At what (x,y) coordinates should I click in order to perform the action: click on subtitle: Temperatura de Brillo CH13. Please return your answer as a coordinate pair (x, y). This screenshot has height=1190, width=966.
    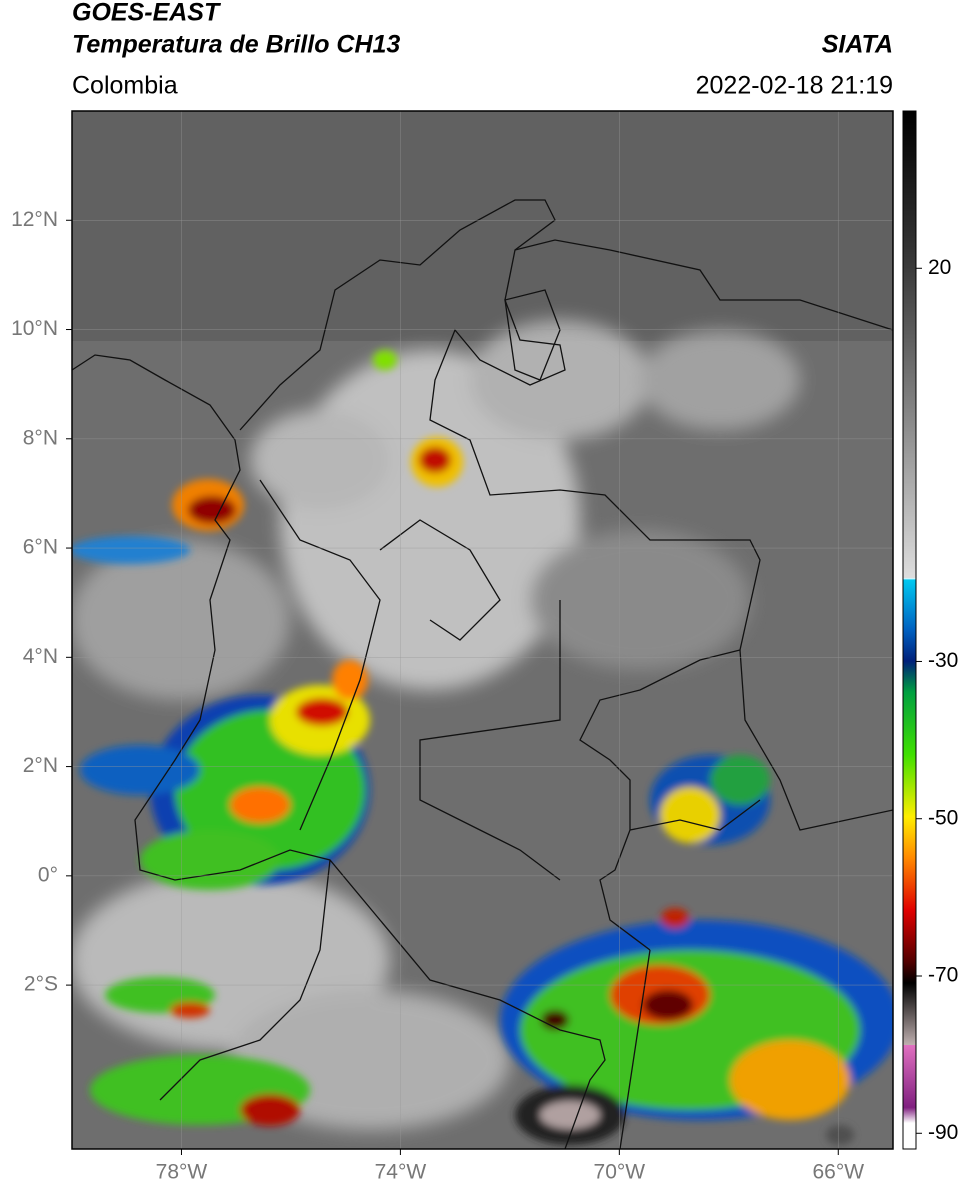
    Looking at the image, I should click on (236, 45).